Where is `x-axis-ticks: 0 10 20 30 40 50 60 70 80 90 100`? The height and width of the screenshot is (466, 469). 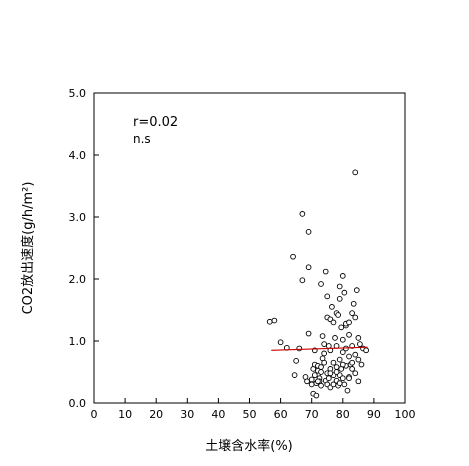 x-axis-ticks: 0 10 20 30 40 50 60 70 80 90 100 is located at coordinates (253, 409).